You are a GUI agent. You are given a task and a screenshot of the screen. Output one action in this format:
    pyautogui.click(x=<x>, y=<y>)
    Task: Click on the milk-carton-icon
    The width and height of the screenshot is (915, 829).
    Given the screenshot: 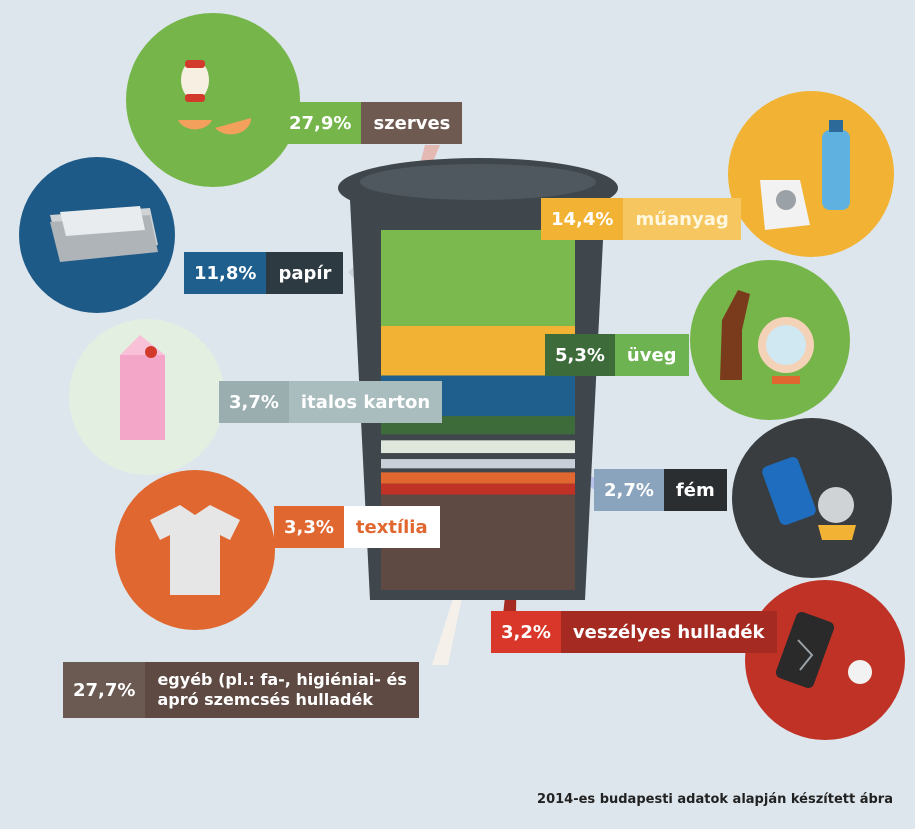 What is the action you would take?
    pyautogui.click(x=147, y=397)
    